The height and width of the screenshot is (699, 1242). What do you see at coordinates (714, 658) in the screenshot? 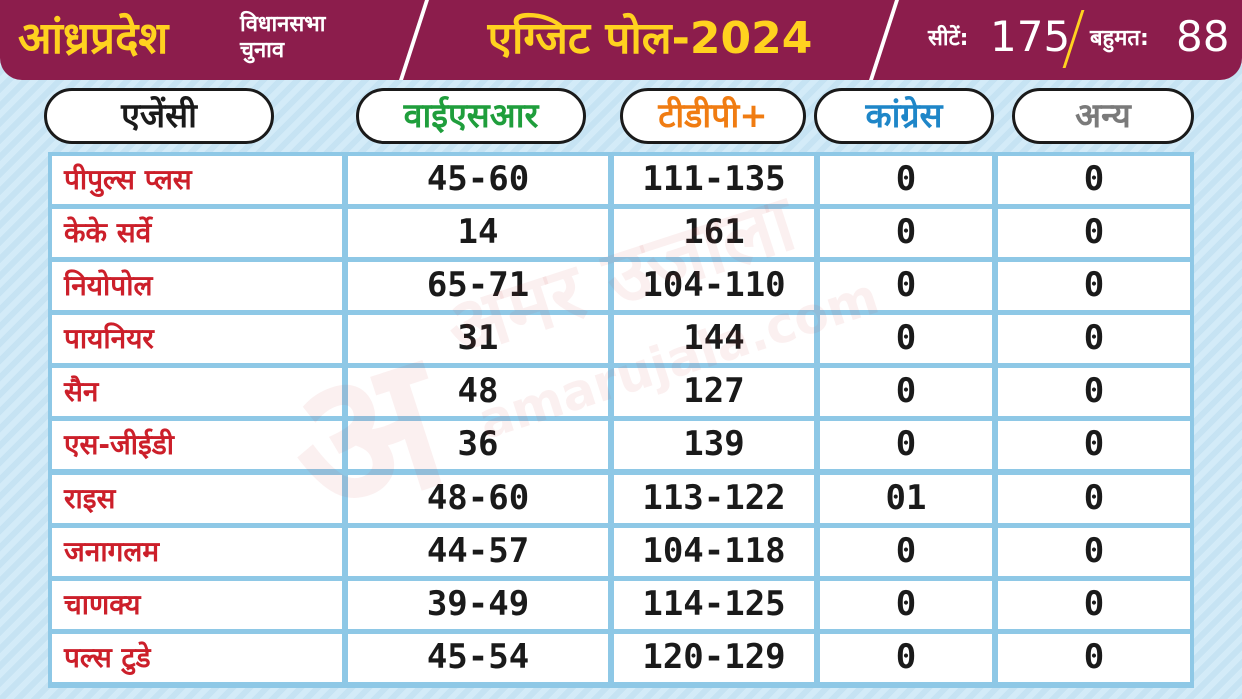
I see `cell-tdp: 120-129` at bounding box center [714, 658].